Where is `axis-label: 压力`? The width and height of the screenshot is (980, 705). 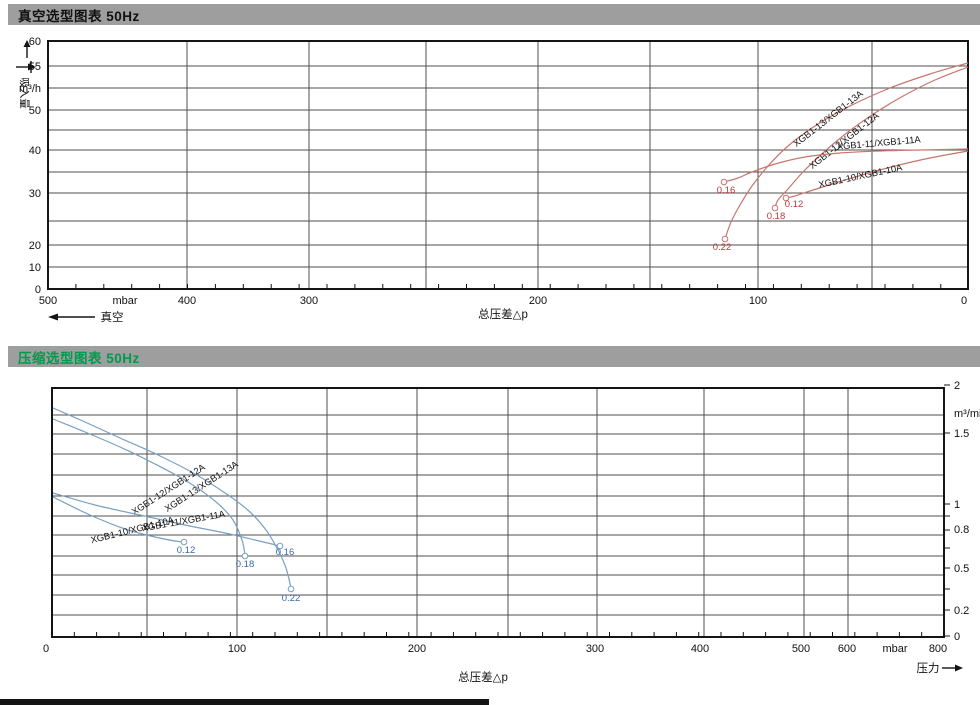
axis-label: 压力 is located at coordinates (928, 668).